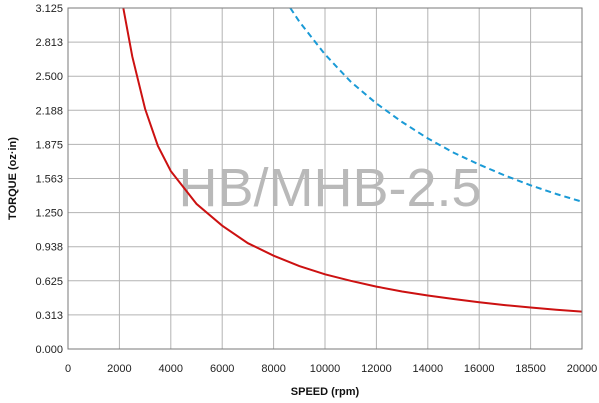 The width and height of the screenshot is (599, 403). What do you see at coordinates (428, 369) in the screenshot?
I see `x-tick-label: 14000` at bounding box center [428, 369].